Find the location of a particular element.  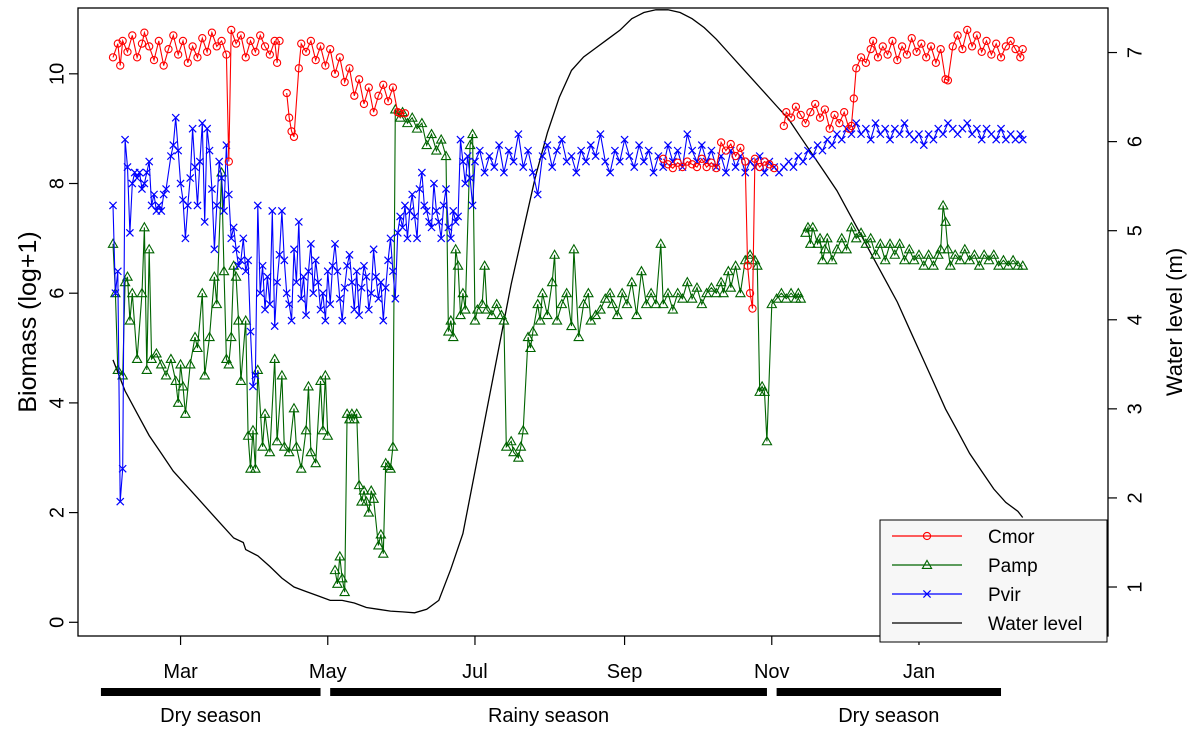

season-label: Dry season is located at coordinates (888, 716).